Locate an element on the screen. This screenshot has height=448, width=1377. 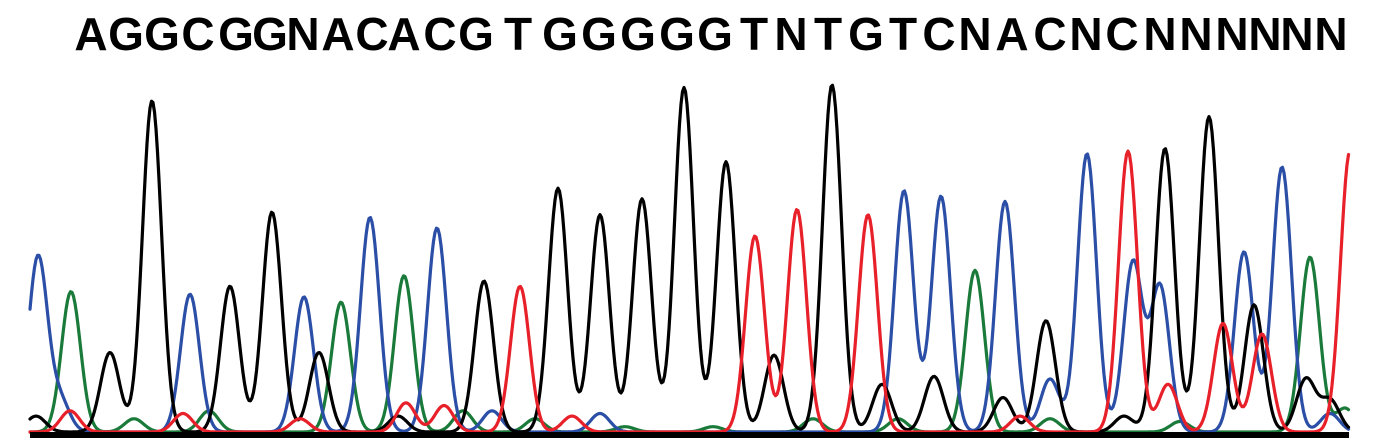
base-call-sequence: A G G C GGN A CA C G T G G G G G T N T G T C N A C N C N N N NN N is located at coordinates (710, 34).